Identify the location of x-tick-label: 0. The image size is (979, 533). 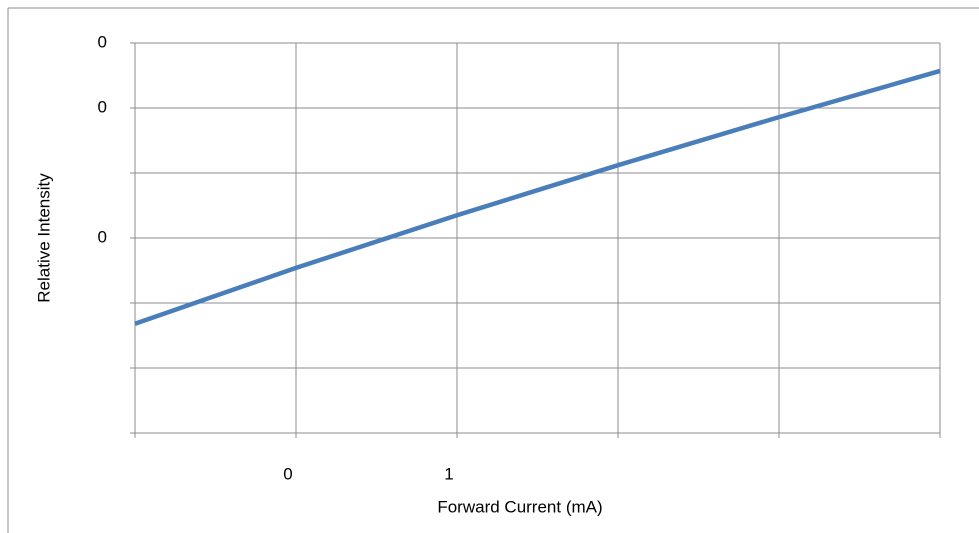
(287, 473).